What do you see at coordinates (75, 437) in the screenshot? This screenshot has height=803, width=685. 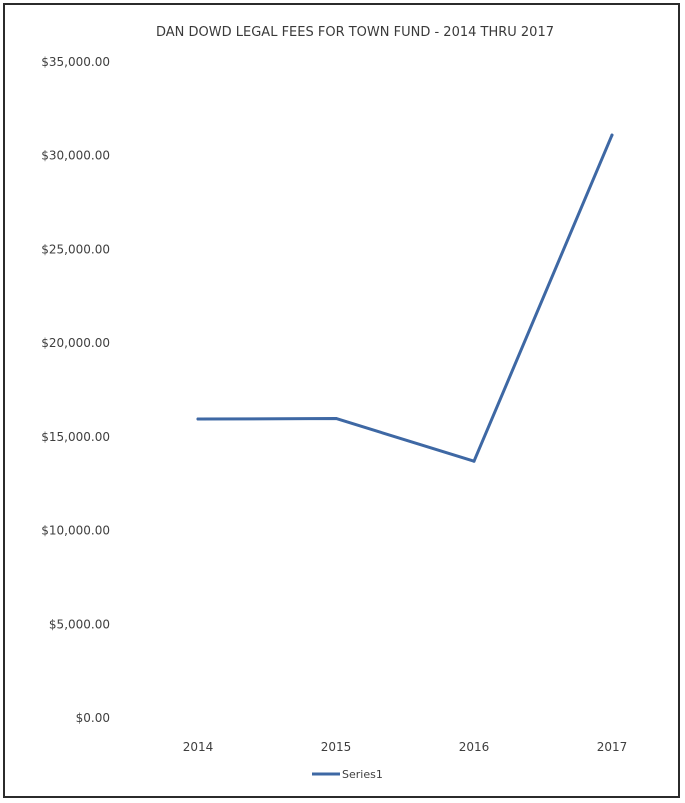 I see `y-tick-label: $15,000.00` at bounding box center [75, 437].